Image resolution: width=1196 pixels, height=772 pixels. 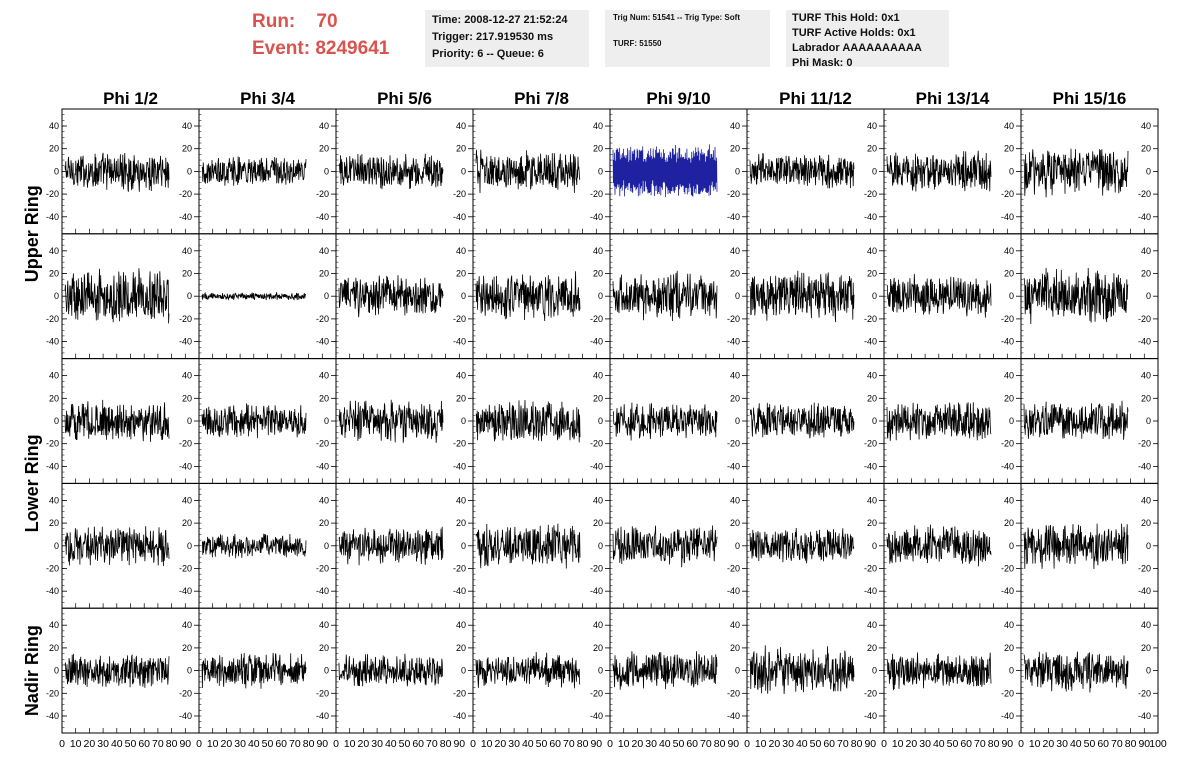 What do you see at coordinates (32, 233) in the screenshot?
I see `row-title: Upper Ring` at bounding box center [32, 233].